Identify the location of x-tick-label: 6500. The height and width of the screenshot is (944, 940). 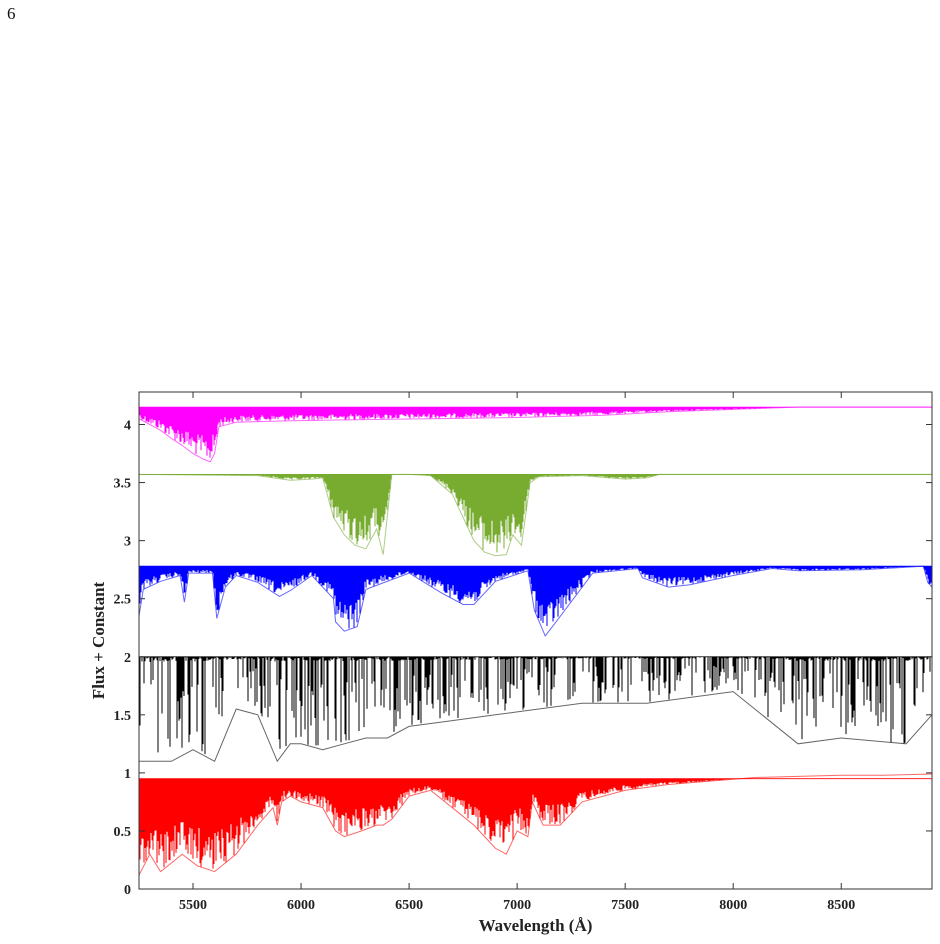
(409, 905).